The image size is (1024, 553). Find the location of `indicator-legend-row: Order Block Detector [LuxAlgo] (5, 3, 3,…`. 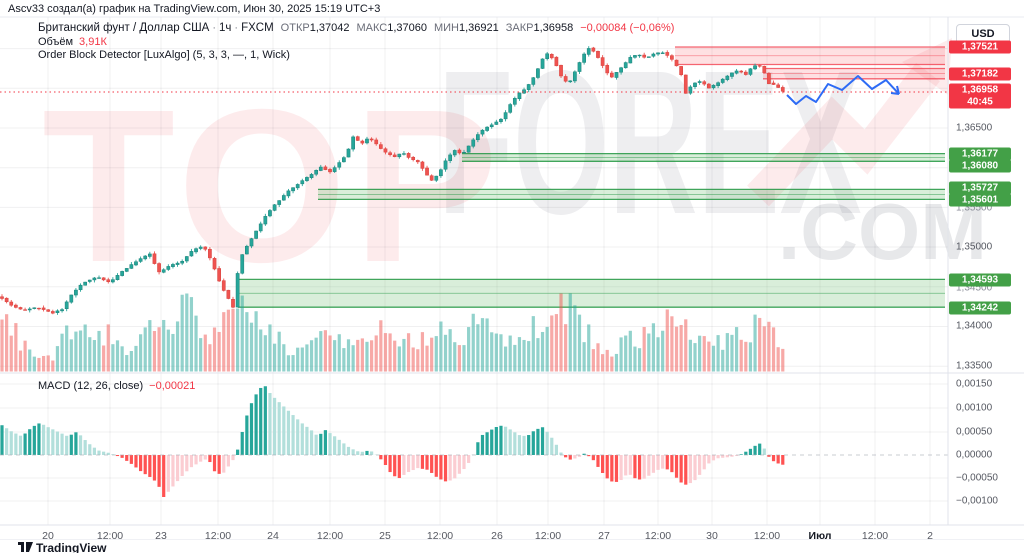

indicator-legend-row: Order Block Detector [LuxAlgo] (5, 3, 3,… is located at coordinates (164, 55).